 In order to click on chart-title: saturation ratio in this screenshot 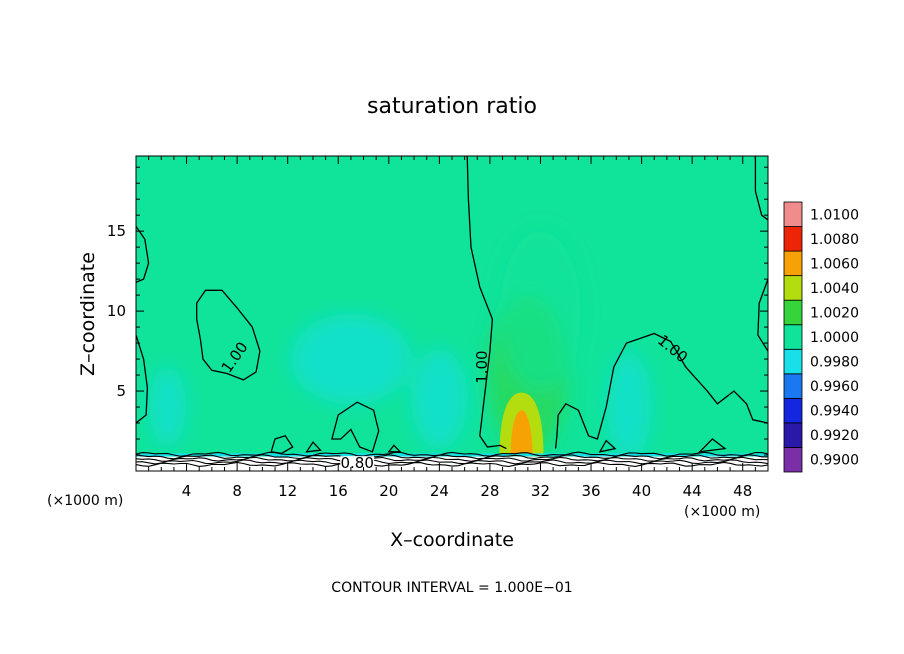, I will do `click(452, 106)`.